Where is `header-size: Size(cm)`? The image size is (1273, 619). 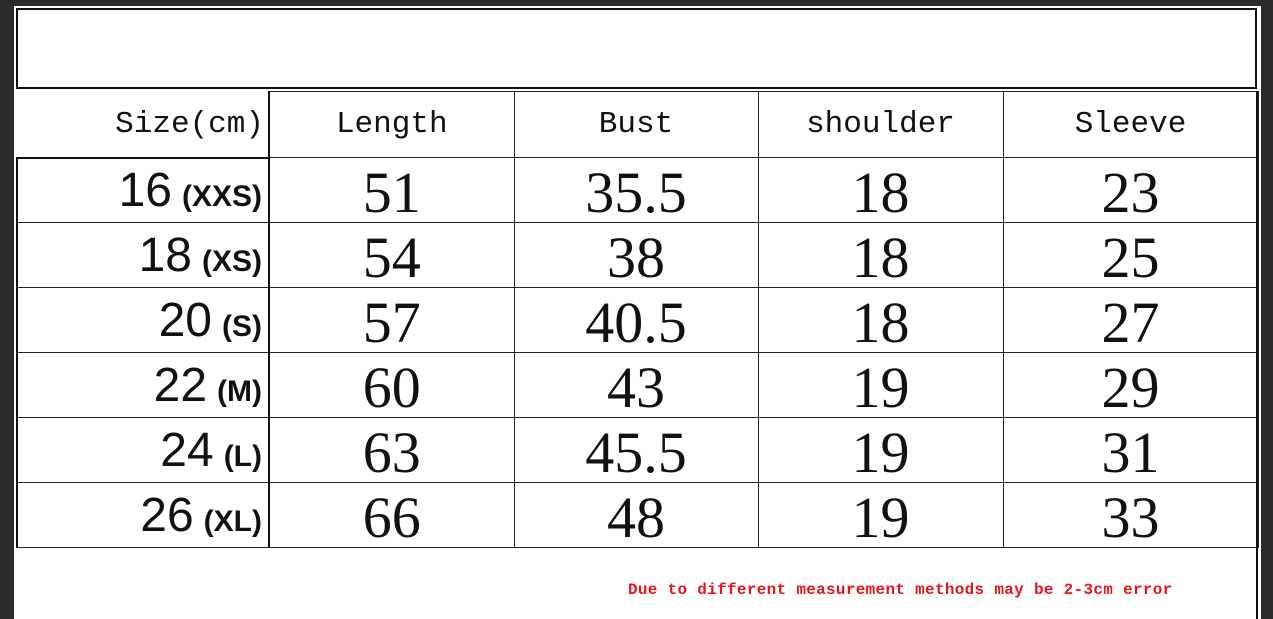
header-size: Size(cm) is located at coordinates (143, 125).